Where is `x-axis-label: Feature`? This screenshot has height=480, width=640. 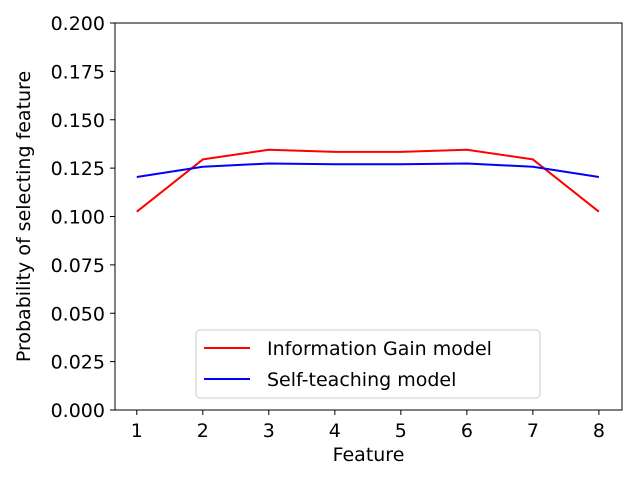 x-axis-label: Feature is located at coordinates (369, 455).